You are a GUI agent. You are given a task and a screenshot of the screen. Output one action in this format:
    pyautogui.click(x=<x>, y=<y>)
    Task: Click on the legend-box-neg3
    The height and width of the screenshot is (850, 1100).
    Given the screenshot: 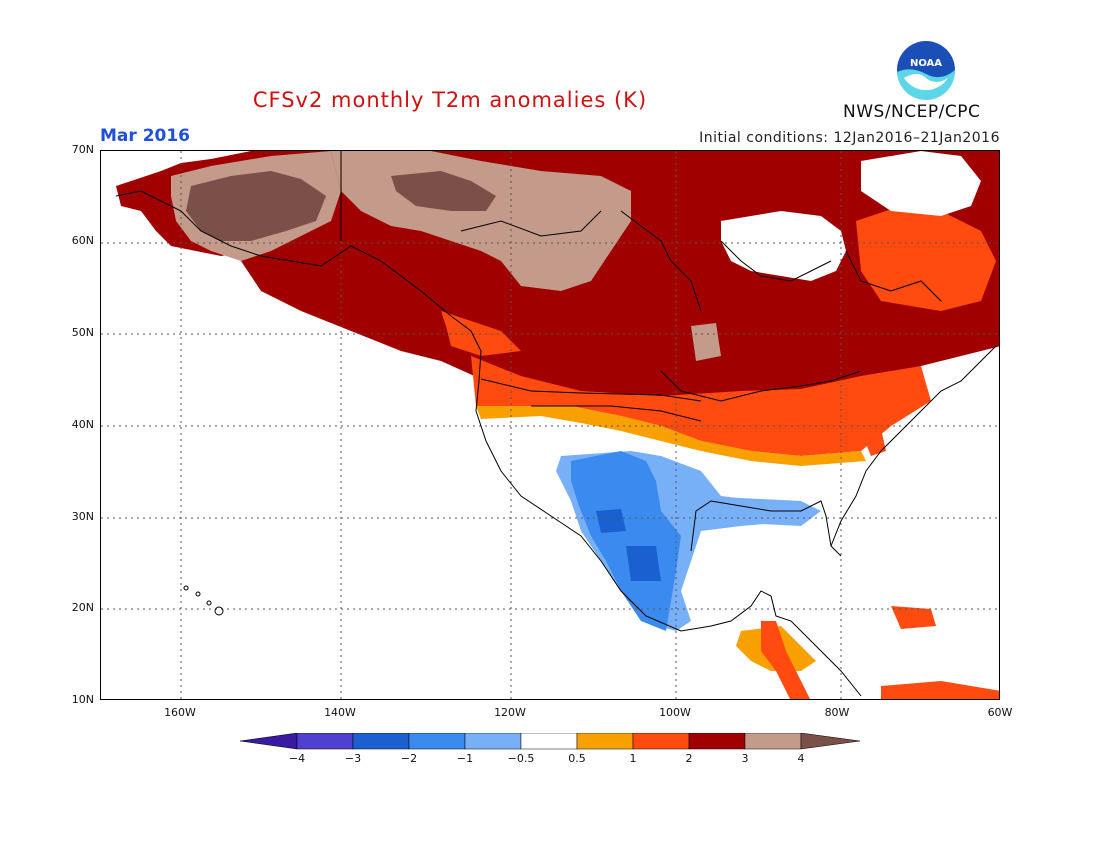 What is the action you would take?
    pyautogui.click(x=325, y=741)
    